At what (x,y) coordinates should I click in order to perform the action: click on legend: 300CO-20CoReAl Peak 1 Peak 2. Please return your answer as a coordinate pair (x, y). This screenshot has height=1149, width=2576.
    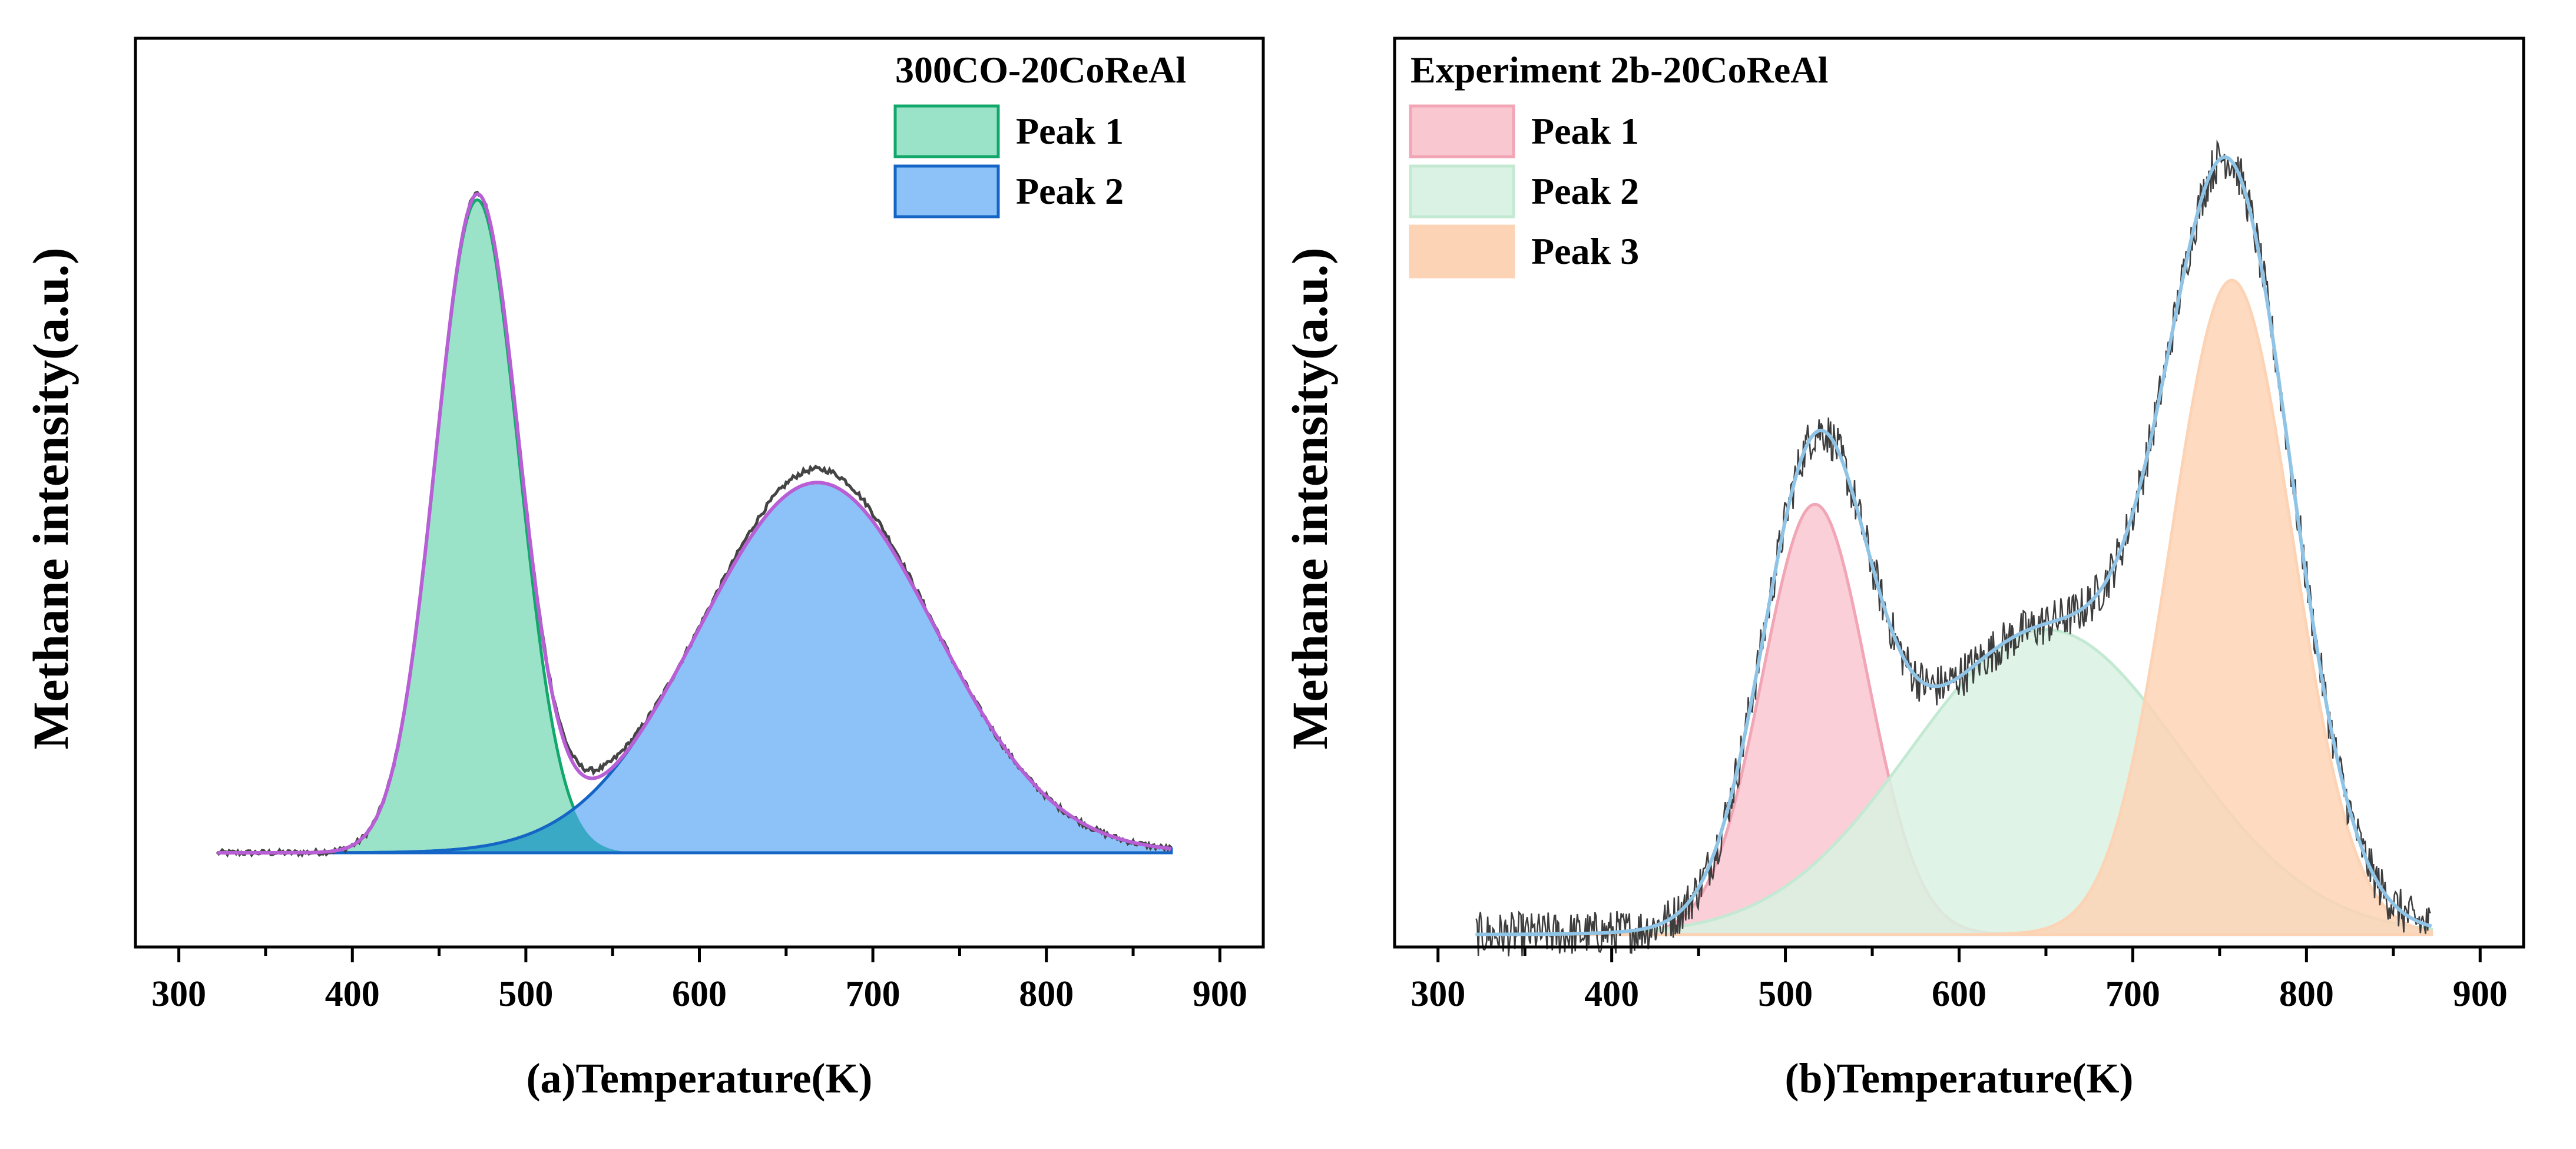
    Looking at the image, I should click on (1039, 133).